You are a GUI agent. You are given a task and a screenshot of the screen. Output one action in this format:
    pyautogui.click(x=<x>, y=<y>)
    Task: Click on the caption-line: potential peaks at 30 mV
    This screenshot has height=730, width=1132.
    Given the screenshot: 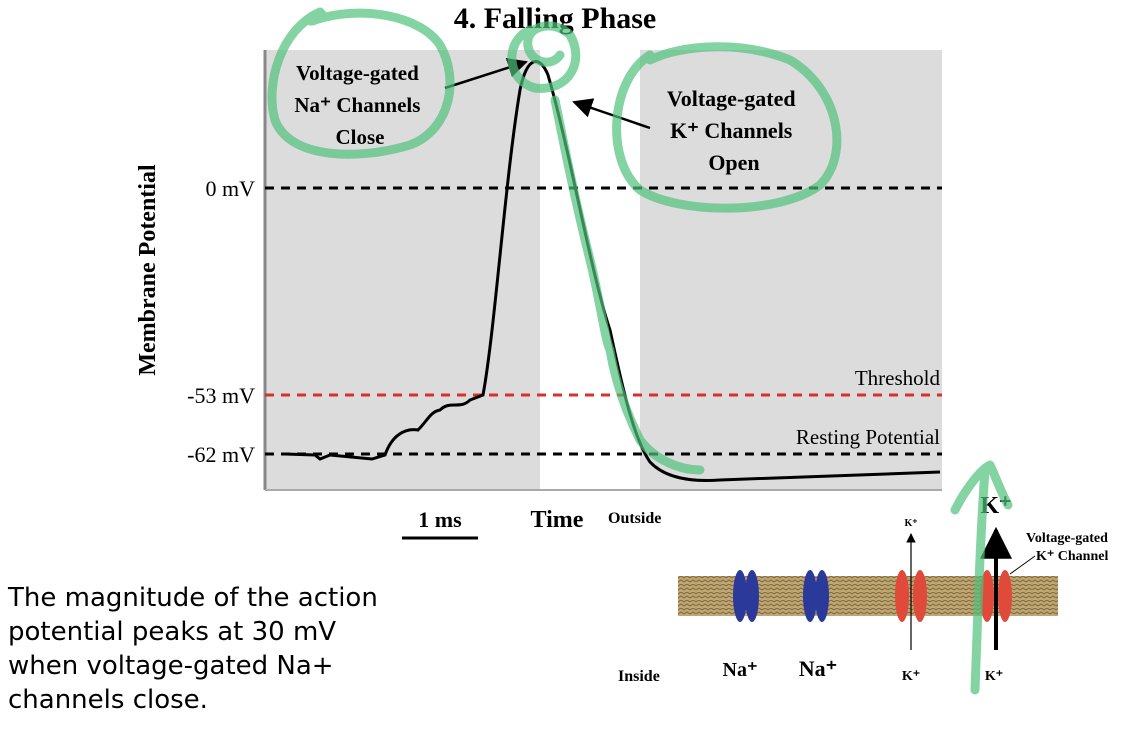 What is the action you would take?
    pyautogui.click(x=172, y=632)
    